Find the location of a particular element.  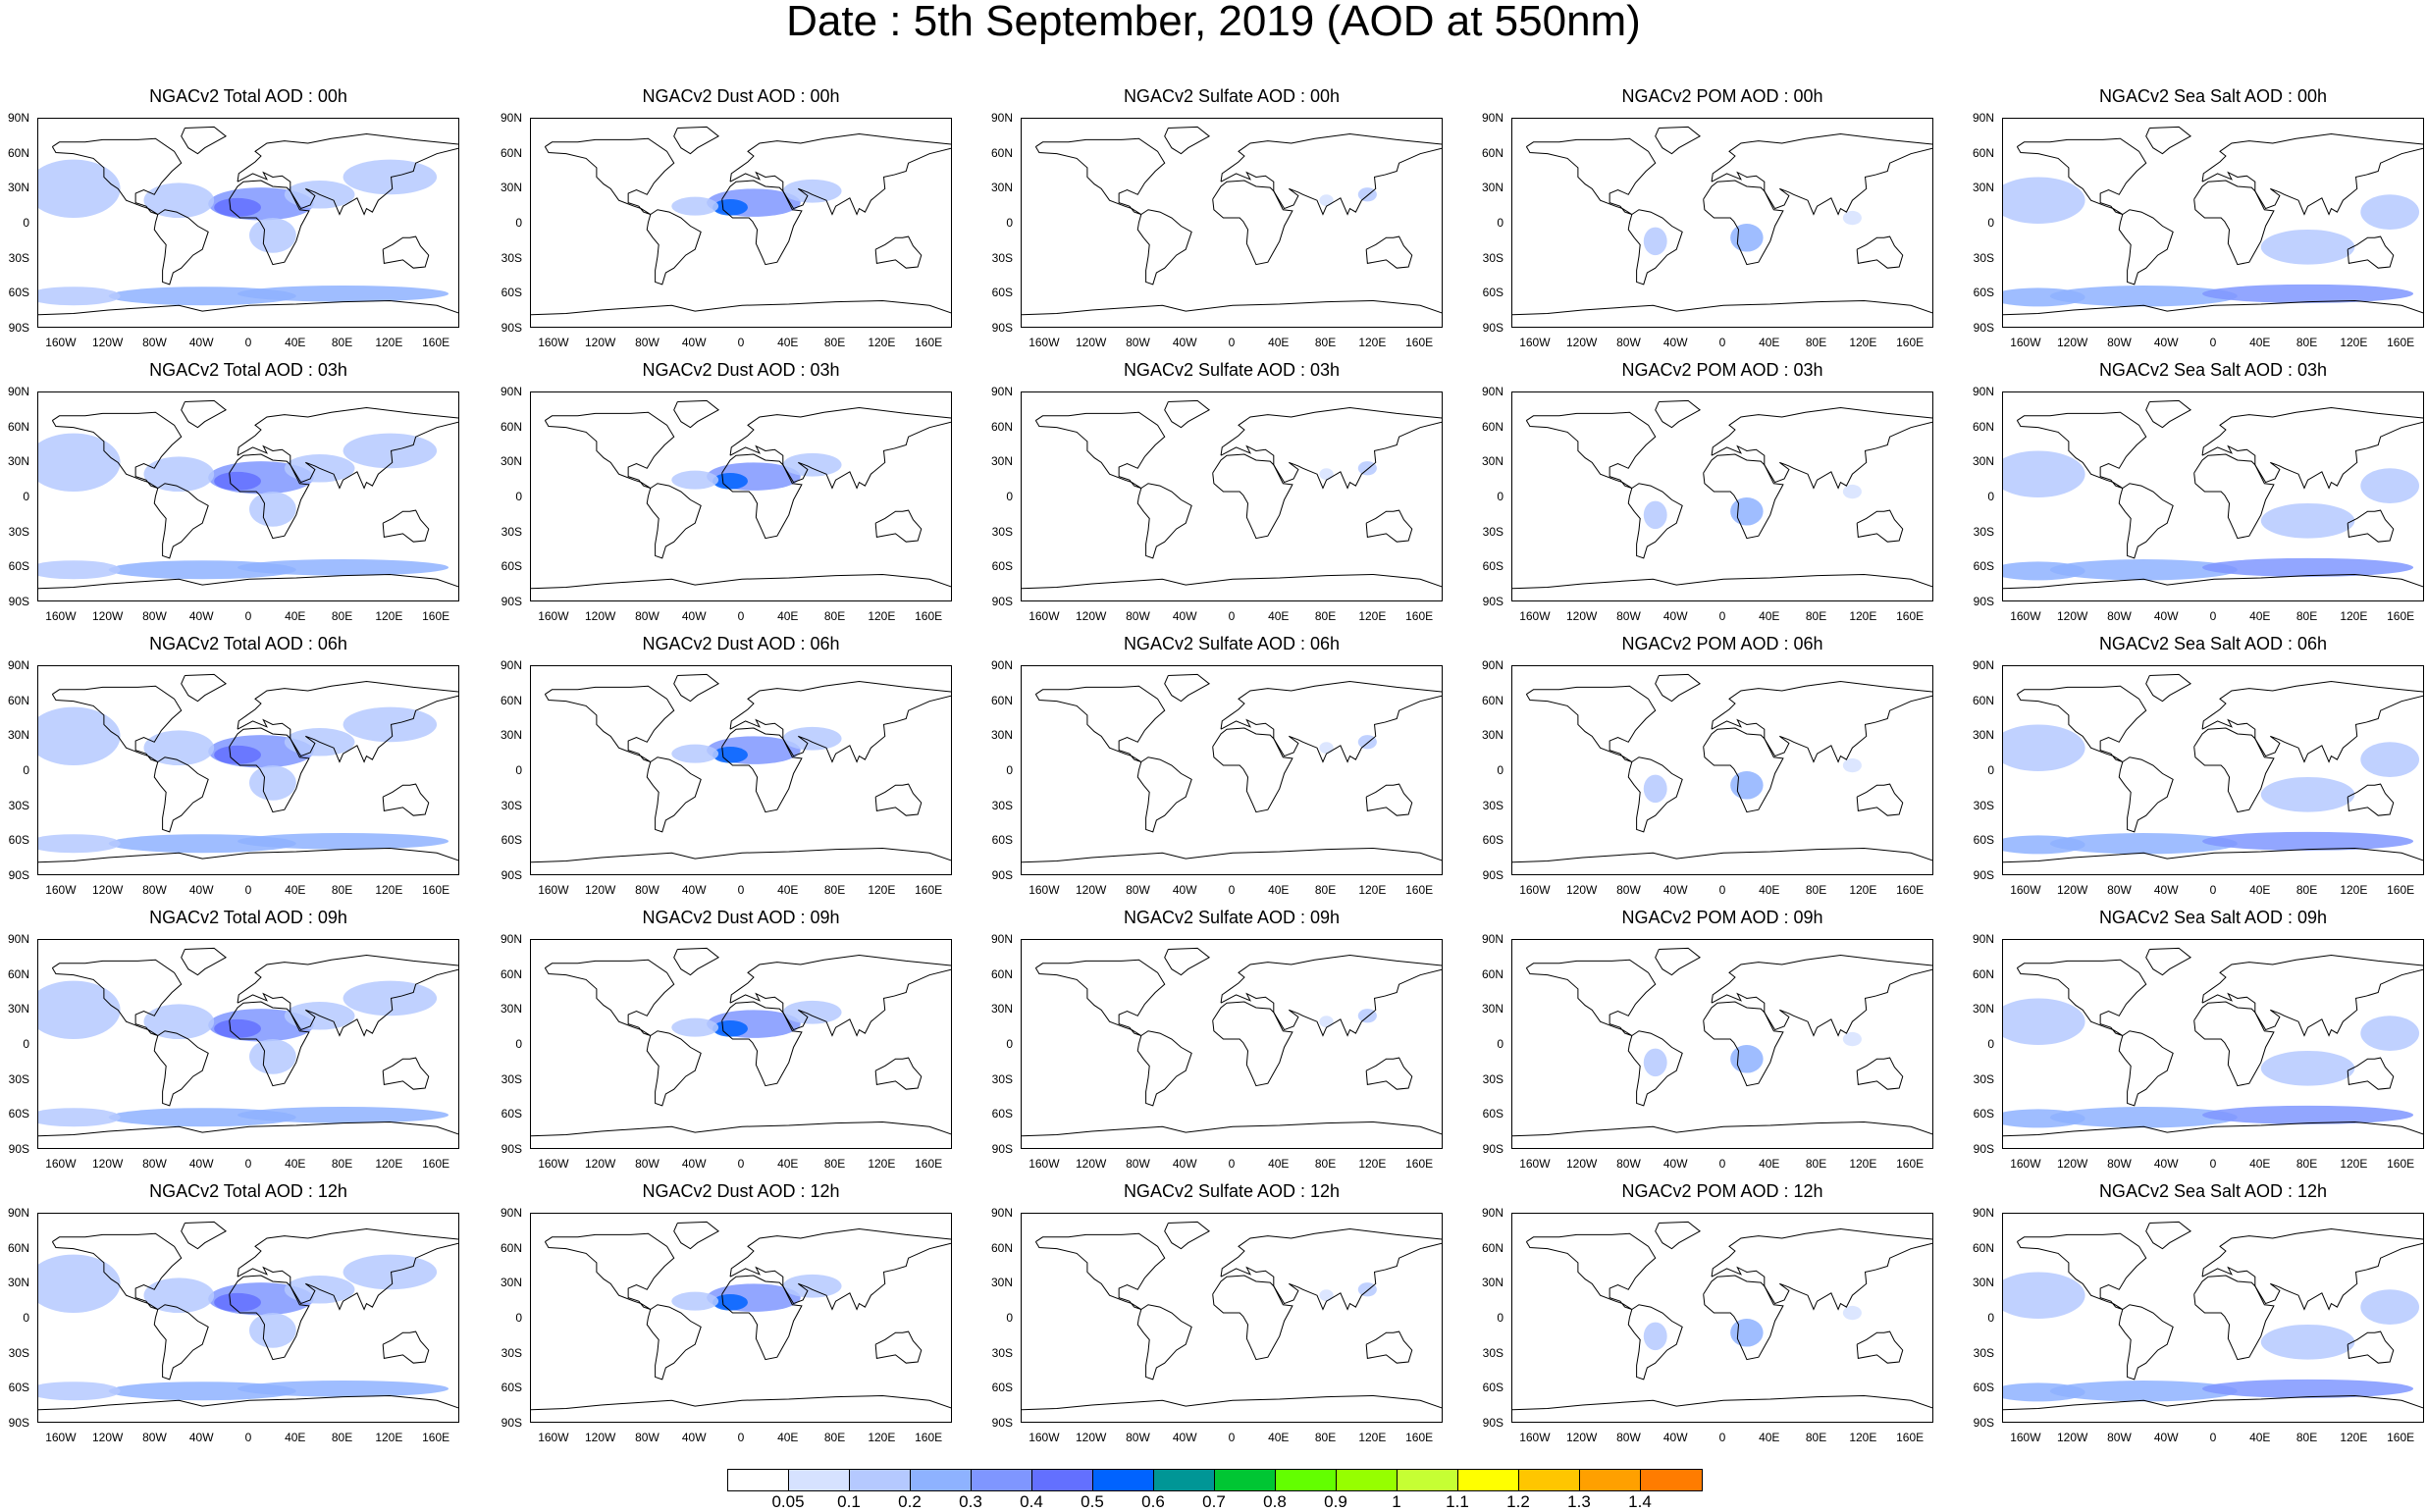

panel-title: NGACv2 Sea Salt AOD : 09h is located at coordinates (2213, 918).